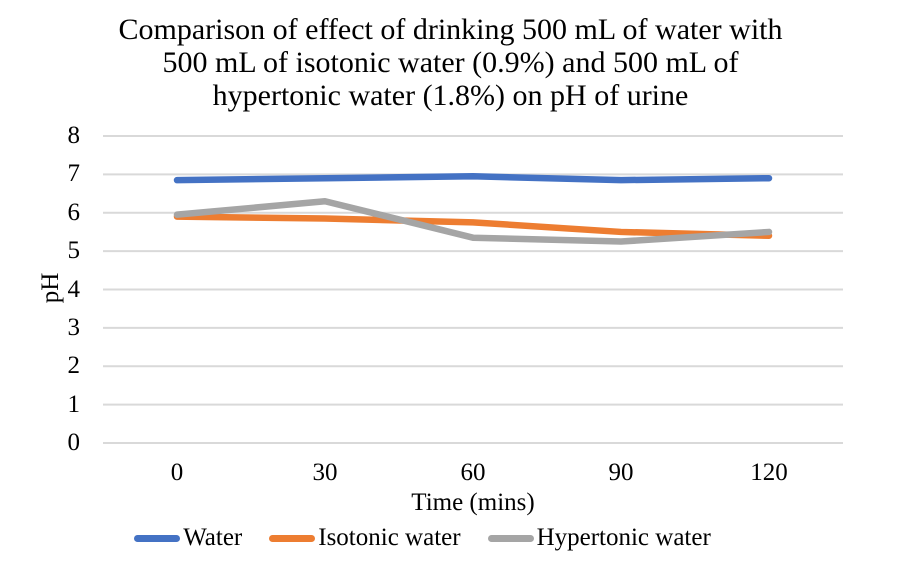 The height and width of the screenshot is (567, 901). I want to click on legend-label: Water, so click(213, 537).